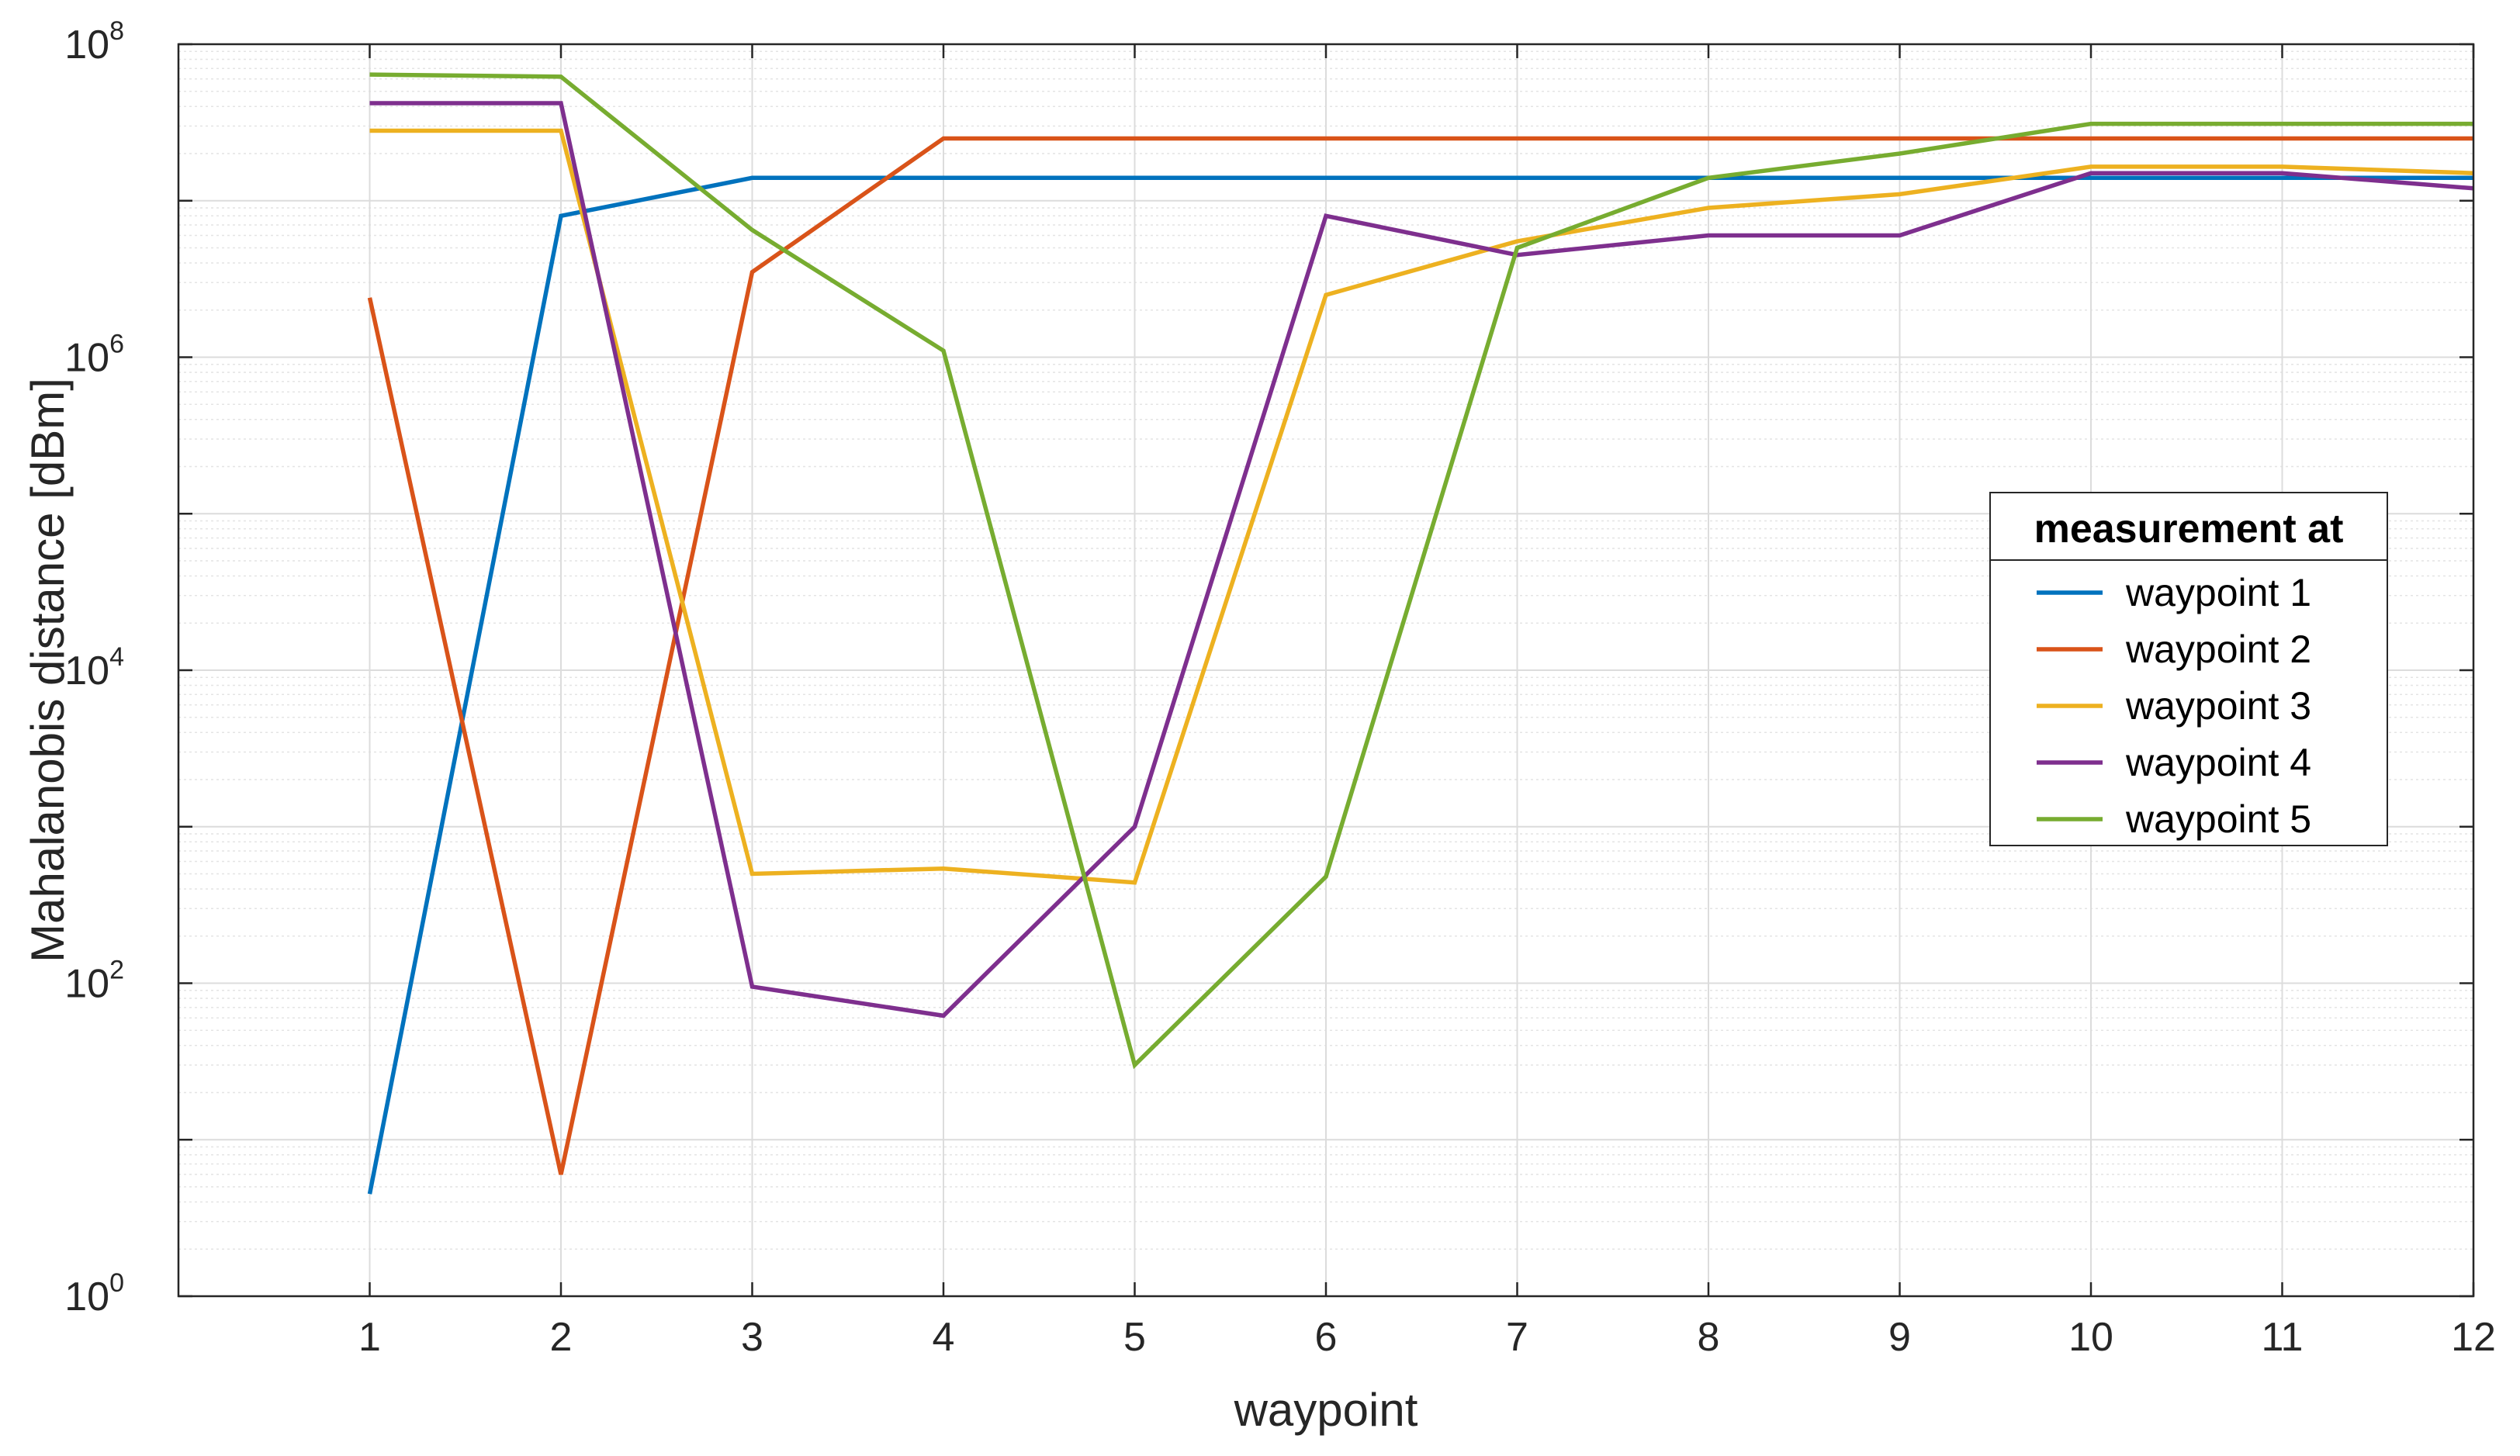  Describe the element at coordinates (94, 982) in the screenshot. I see `y-tick-label: 10²` at that location.